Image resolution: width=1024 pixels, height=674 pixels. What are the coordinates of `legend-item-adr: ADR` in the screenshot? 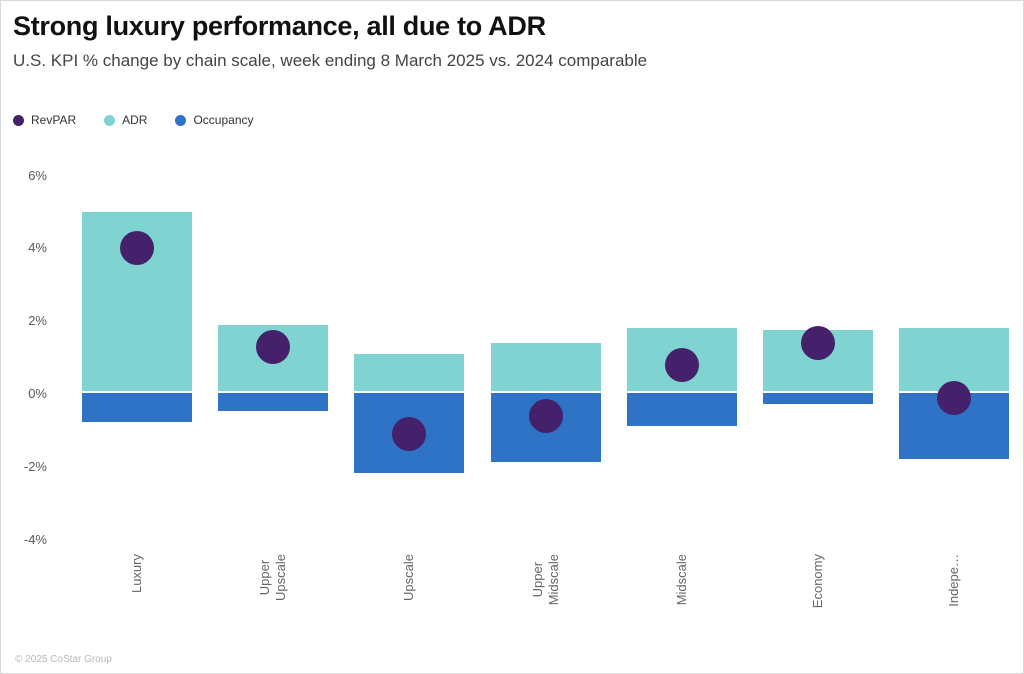 It's located at (125, 120).